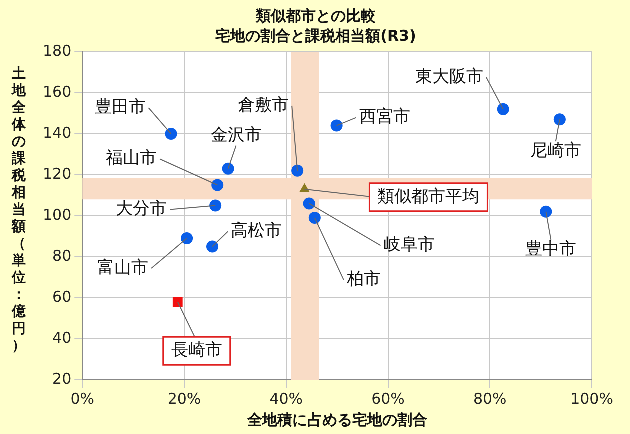  I want to click on series-label: 長崎市, so click(196, 350).